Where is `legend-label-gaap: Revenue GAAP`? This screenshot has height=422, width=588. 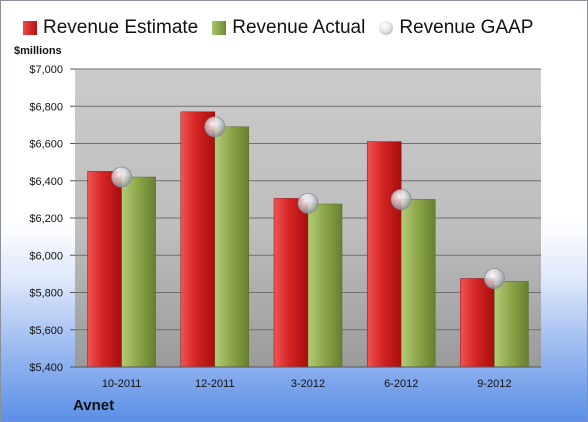
legend-label-gaap: Revenue GAAP is located at coordinates (466, 27).